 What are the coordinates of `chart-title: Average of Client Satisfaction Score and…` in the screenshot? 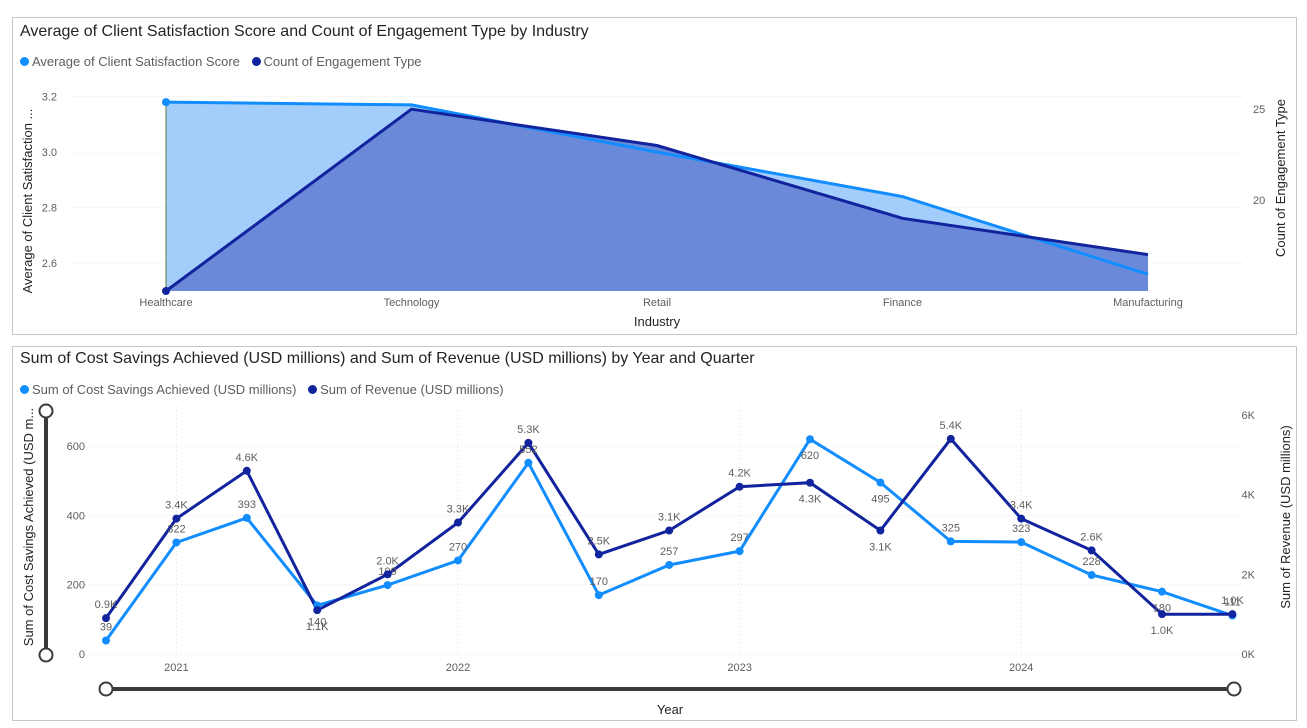 It's located at (304, 31).